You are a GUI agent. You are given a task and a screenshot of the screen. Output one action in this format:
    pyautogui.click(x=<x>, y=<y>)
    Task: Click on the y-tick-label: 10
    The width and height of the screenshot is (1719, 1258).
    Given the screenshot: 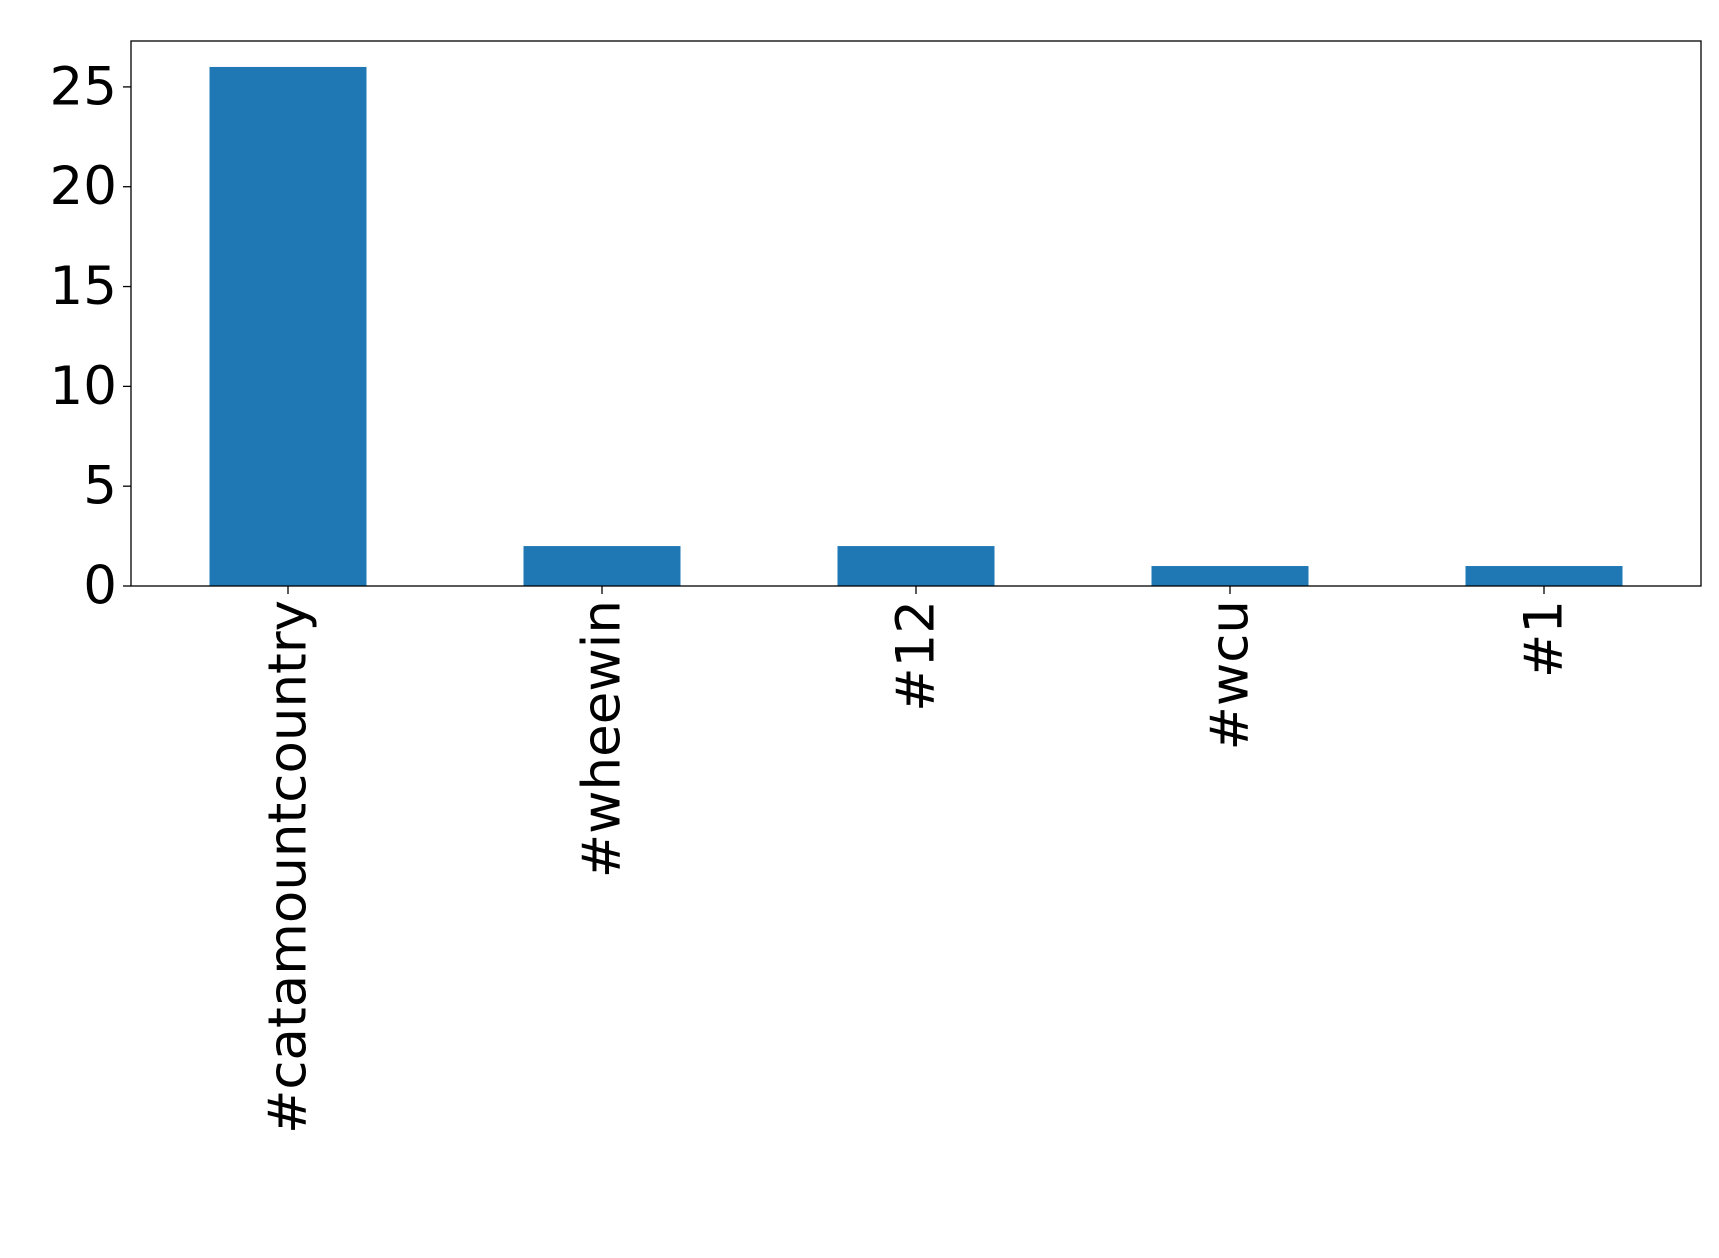 What is the action you would take?
    pyautogui.click(x=83, y=386)
    